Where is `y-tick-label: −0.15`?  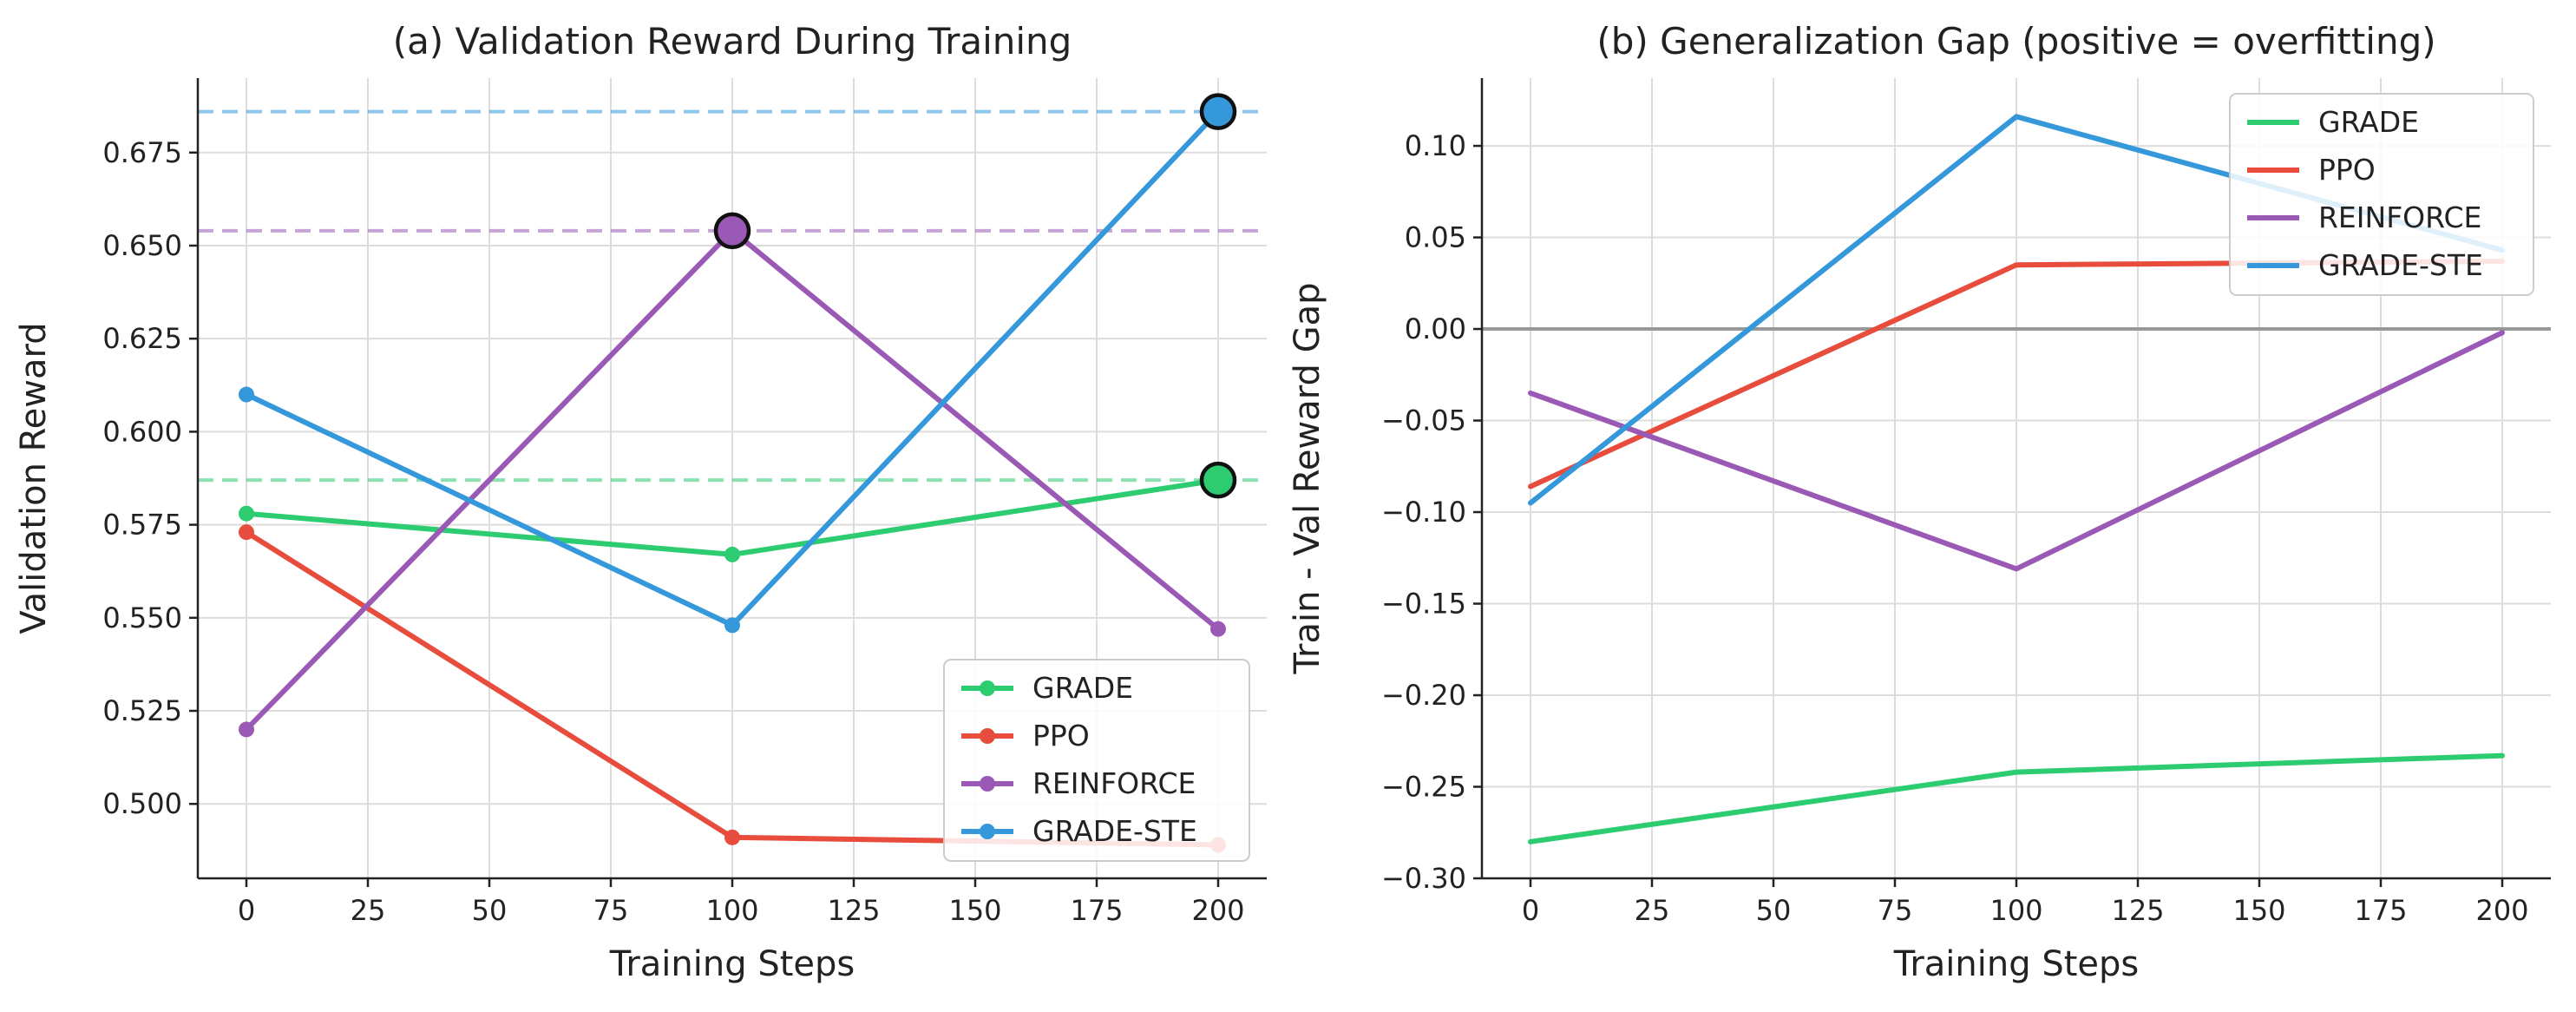
y-tick-label: −0.15 is located at coordinates (1423, 604).